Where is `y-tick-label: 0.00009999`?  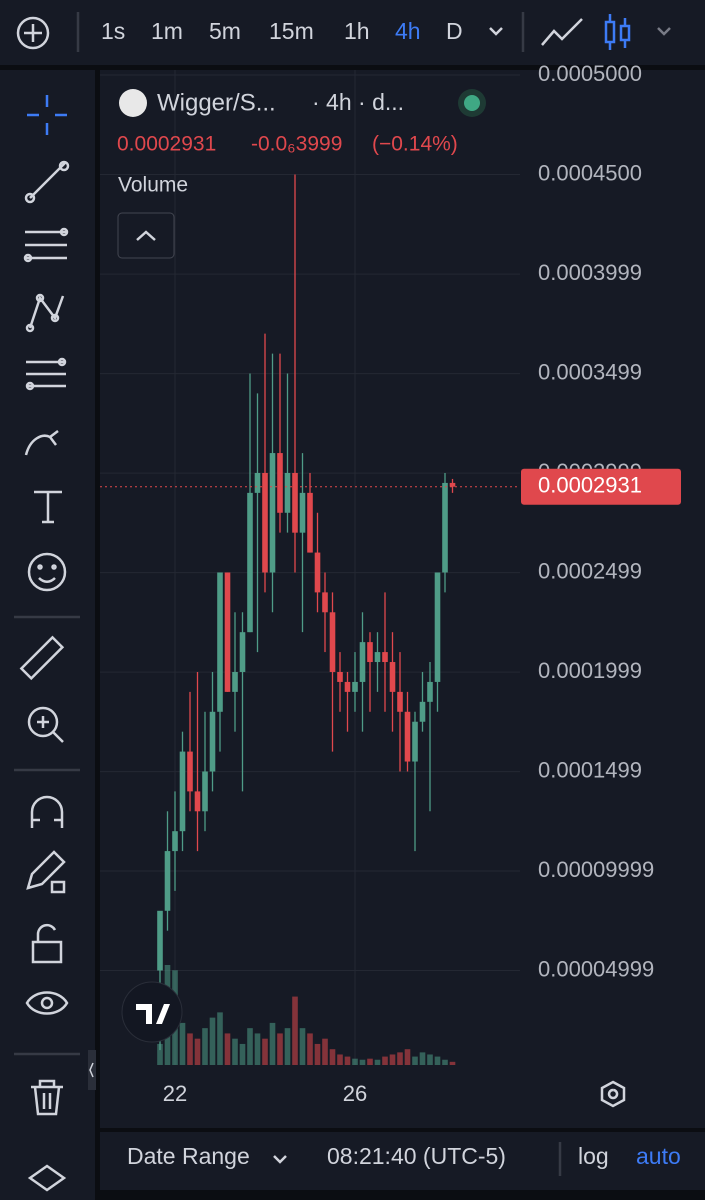 y-tick-label: 0.00009999 is located at coordinates (596, 869).